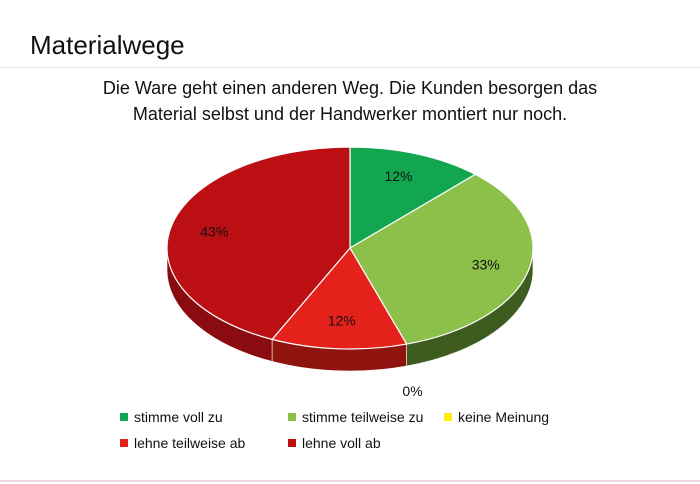 The width and height of the screenshot is (700, 484). I want to click on legend-item-keine-meinung: keine Meinung, so click(496, 417).